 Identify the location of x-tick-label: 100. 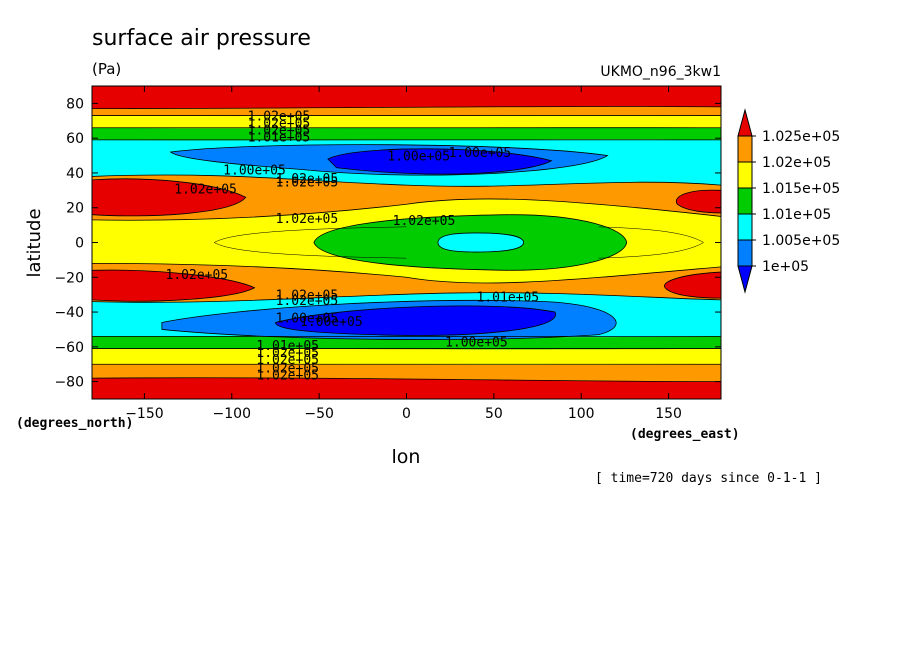
(581, 414).